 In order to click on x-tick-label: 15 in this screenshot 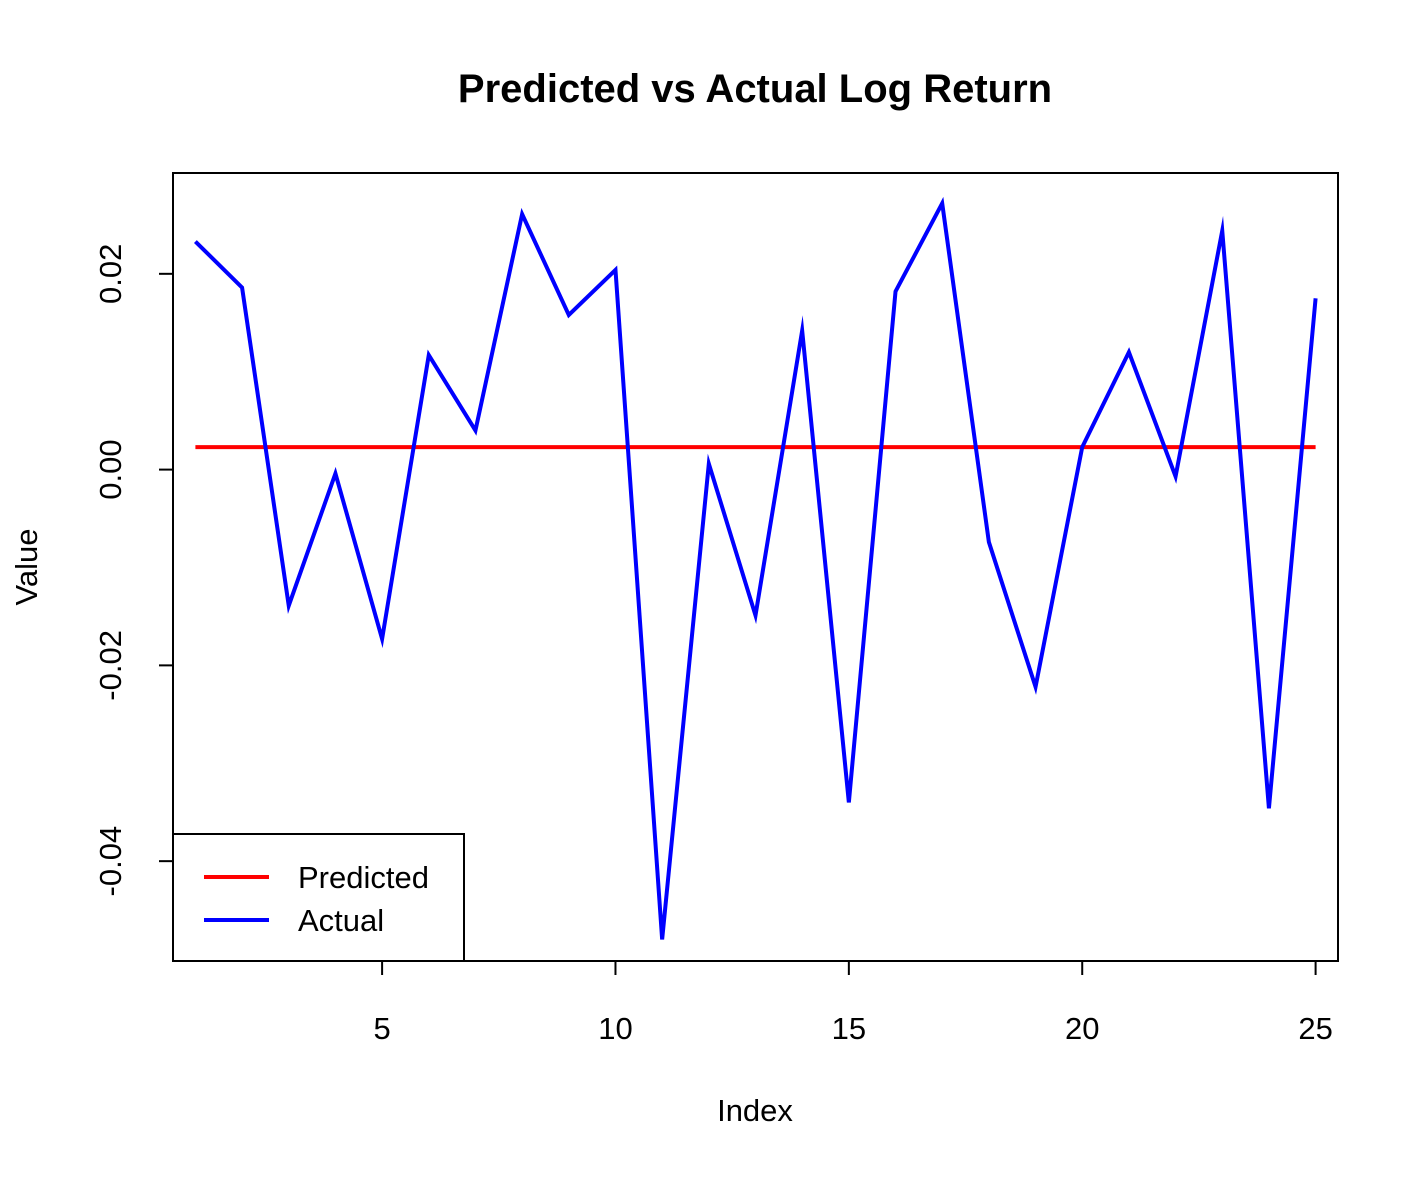, I will do `click(849, 1028)`.